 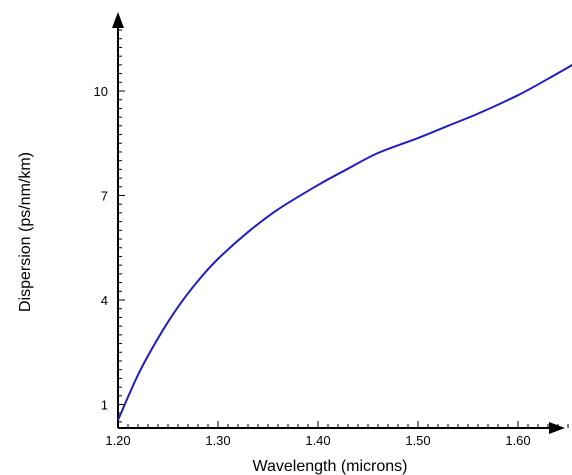 I want to click on x-tick-label: 1.40, so click(x=317, y=440).